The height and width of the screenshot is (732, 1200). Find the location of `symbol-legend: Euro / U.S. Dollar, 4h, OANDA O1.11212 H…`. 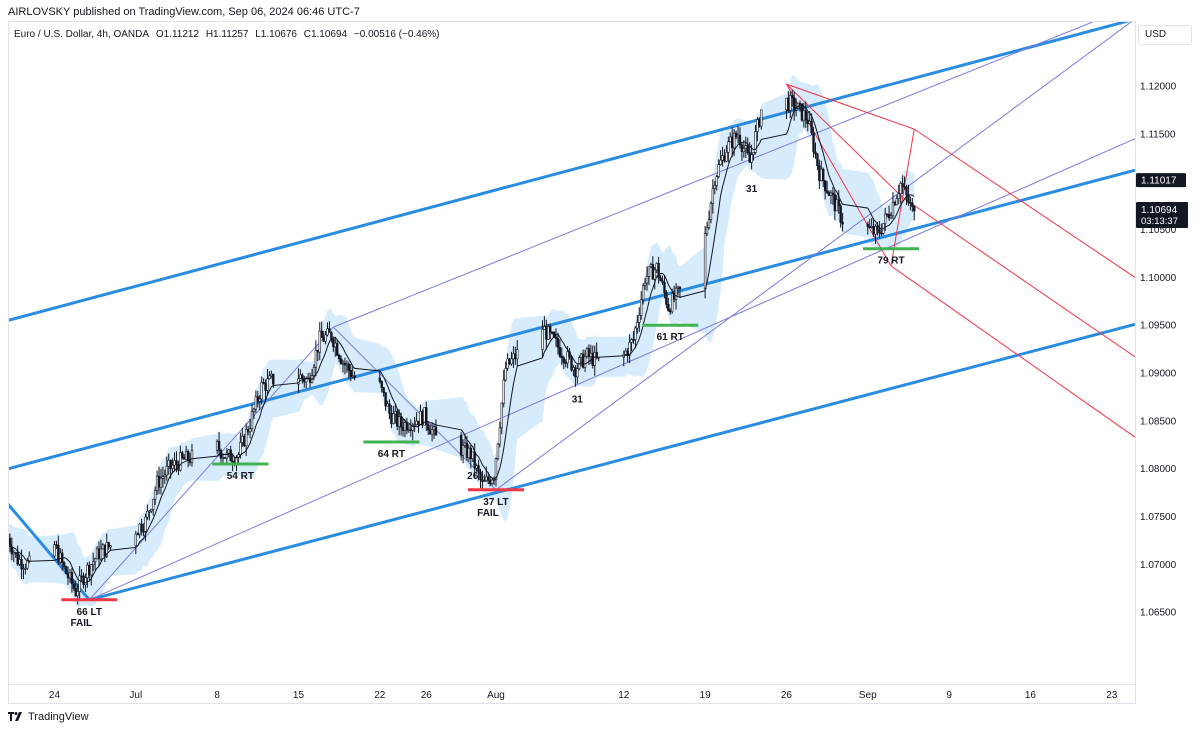

symbol-legend: Euro / U.S. Dollar, 4h, OANDA O1.11212 H… is located at coordinates (229, 34).